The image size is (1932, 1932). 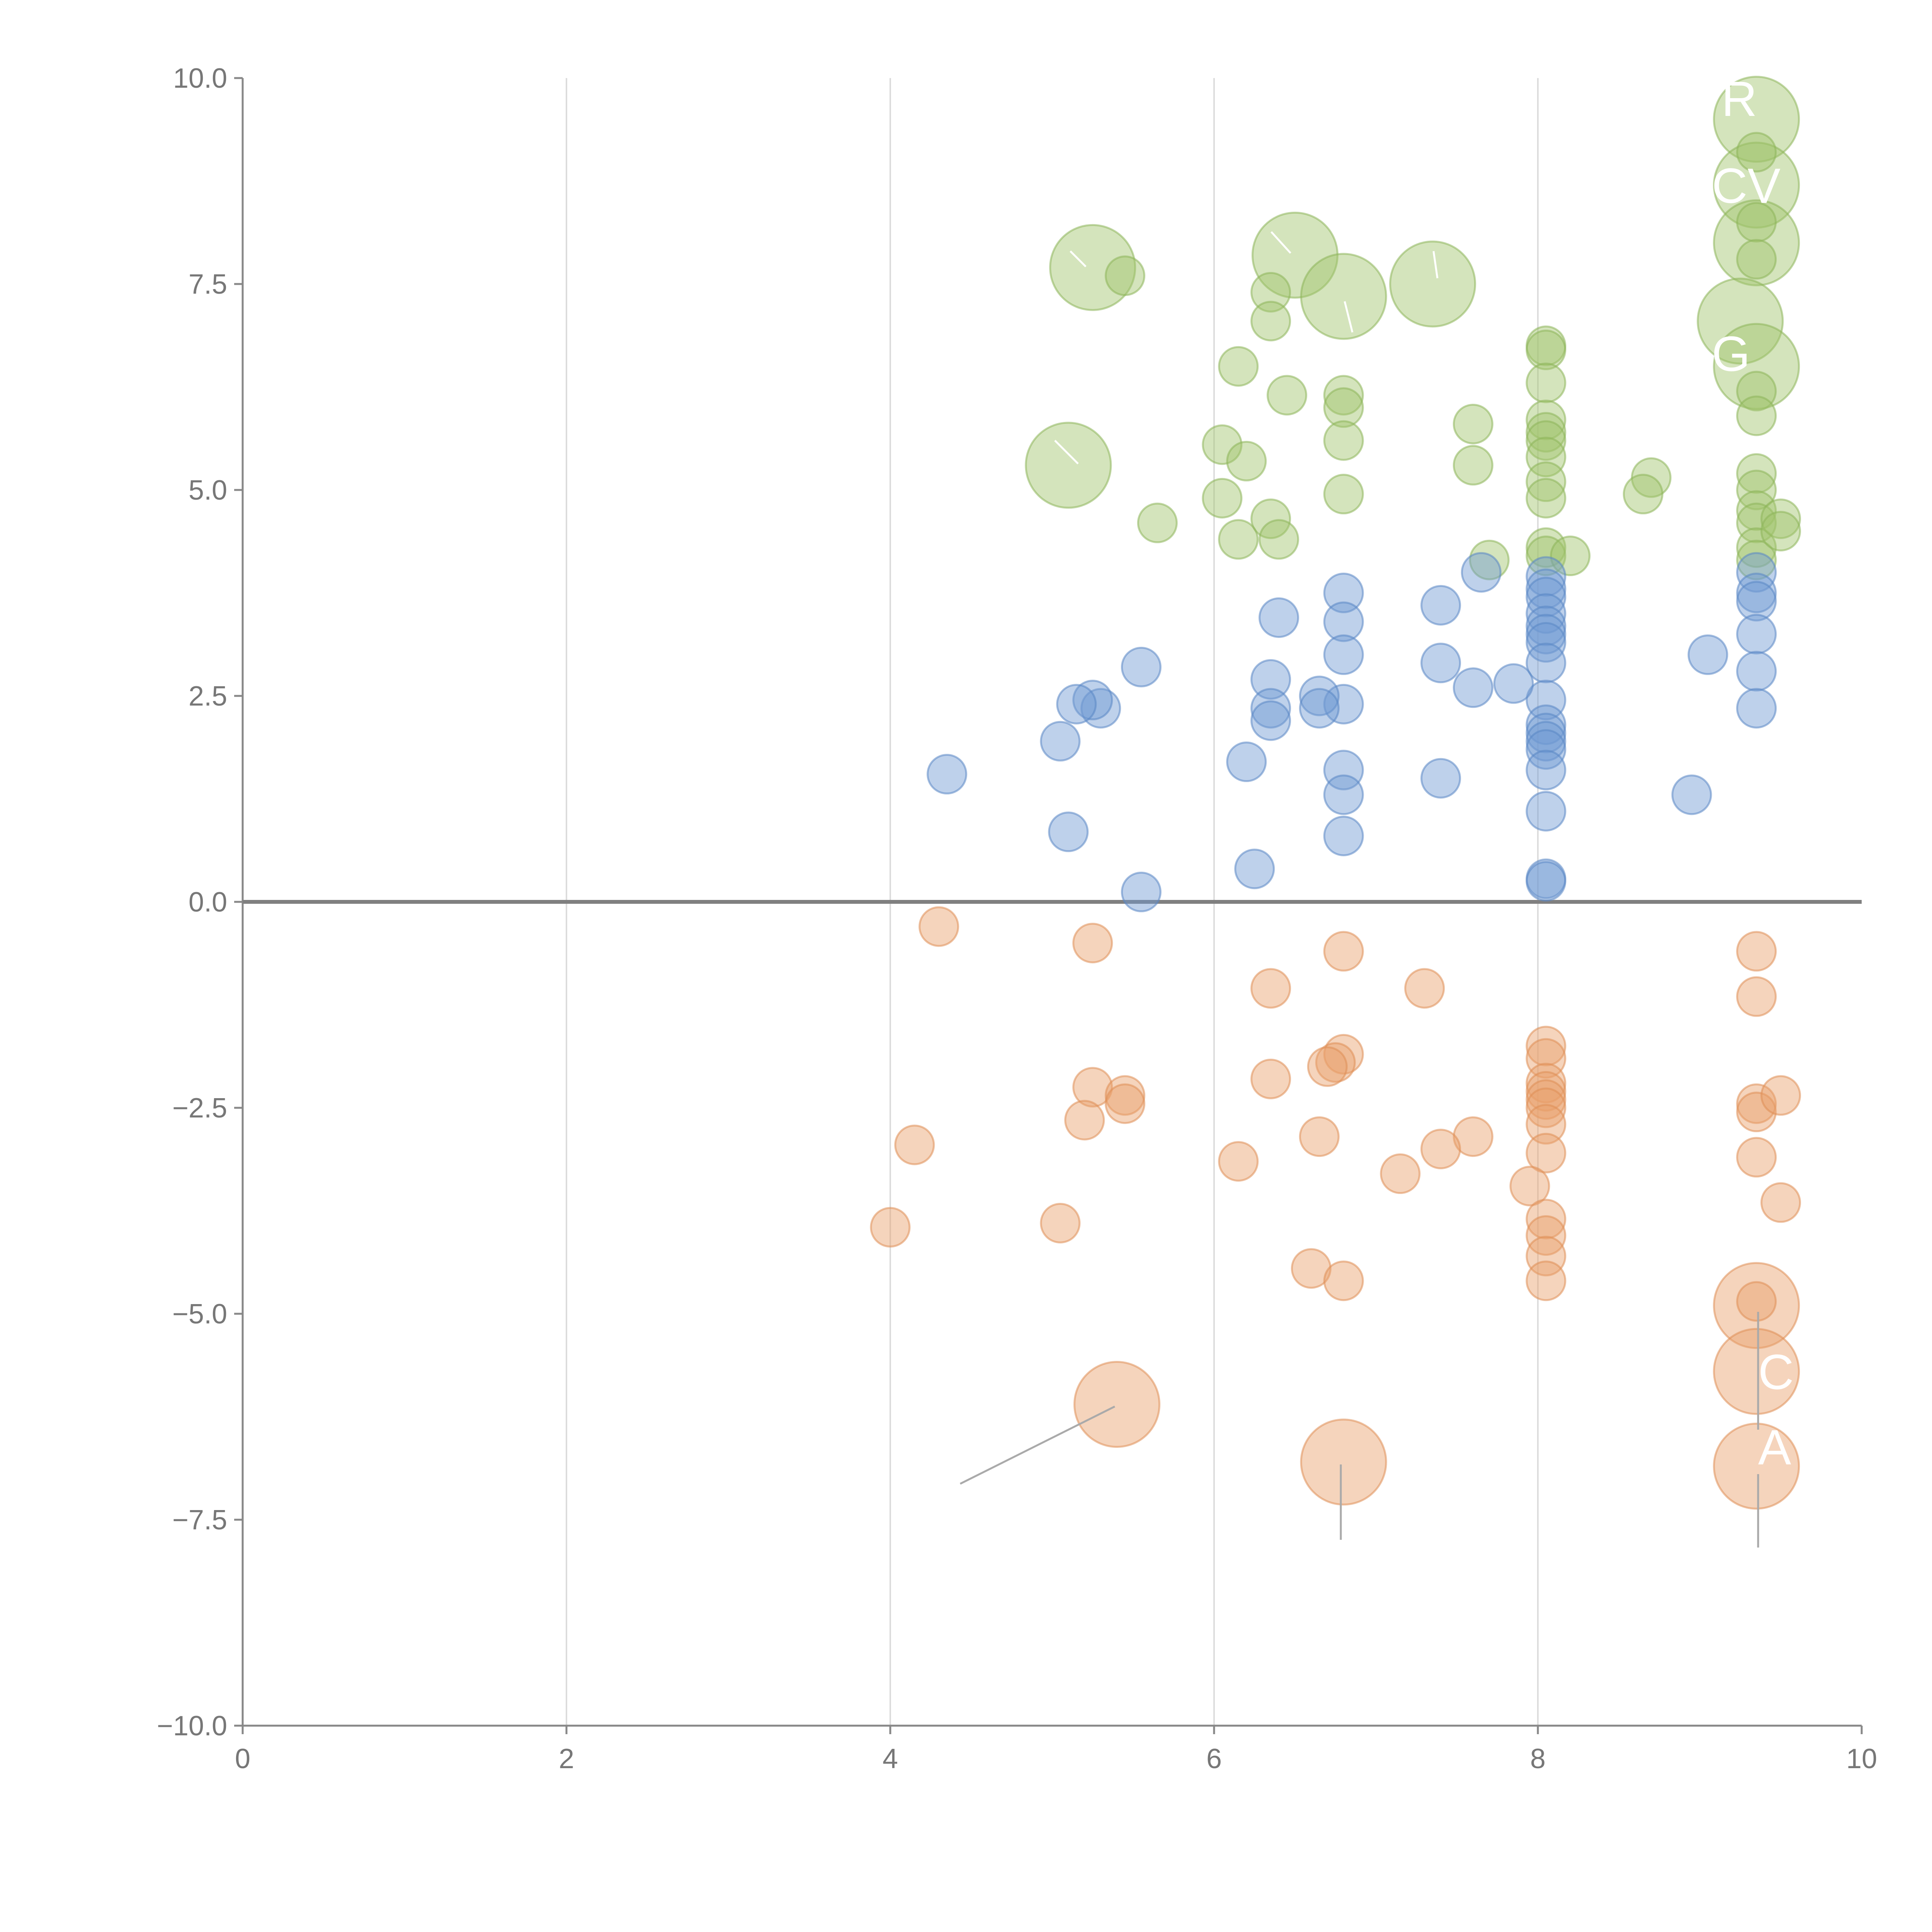 What do you see at coordinates (567, 1758) in the screenshot?
I see `x-tick-label: 2` at bounding box center [567, 1758].